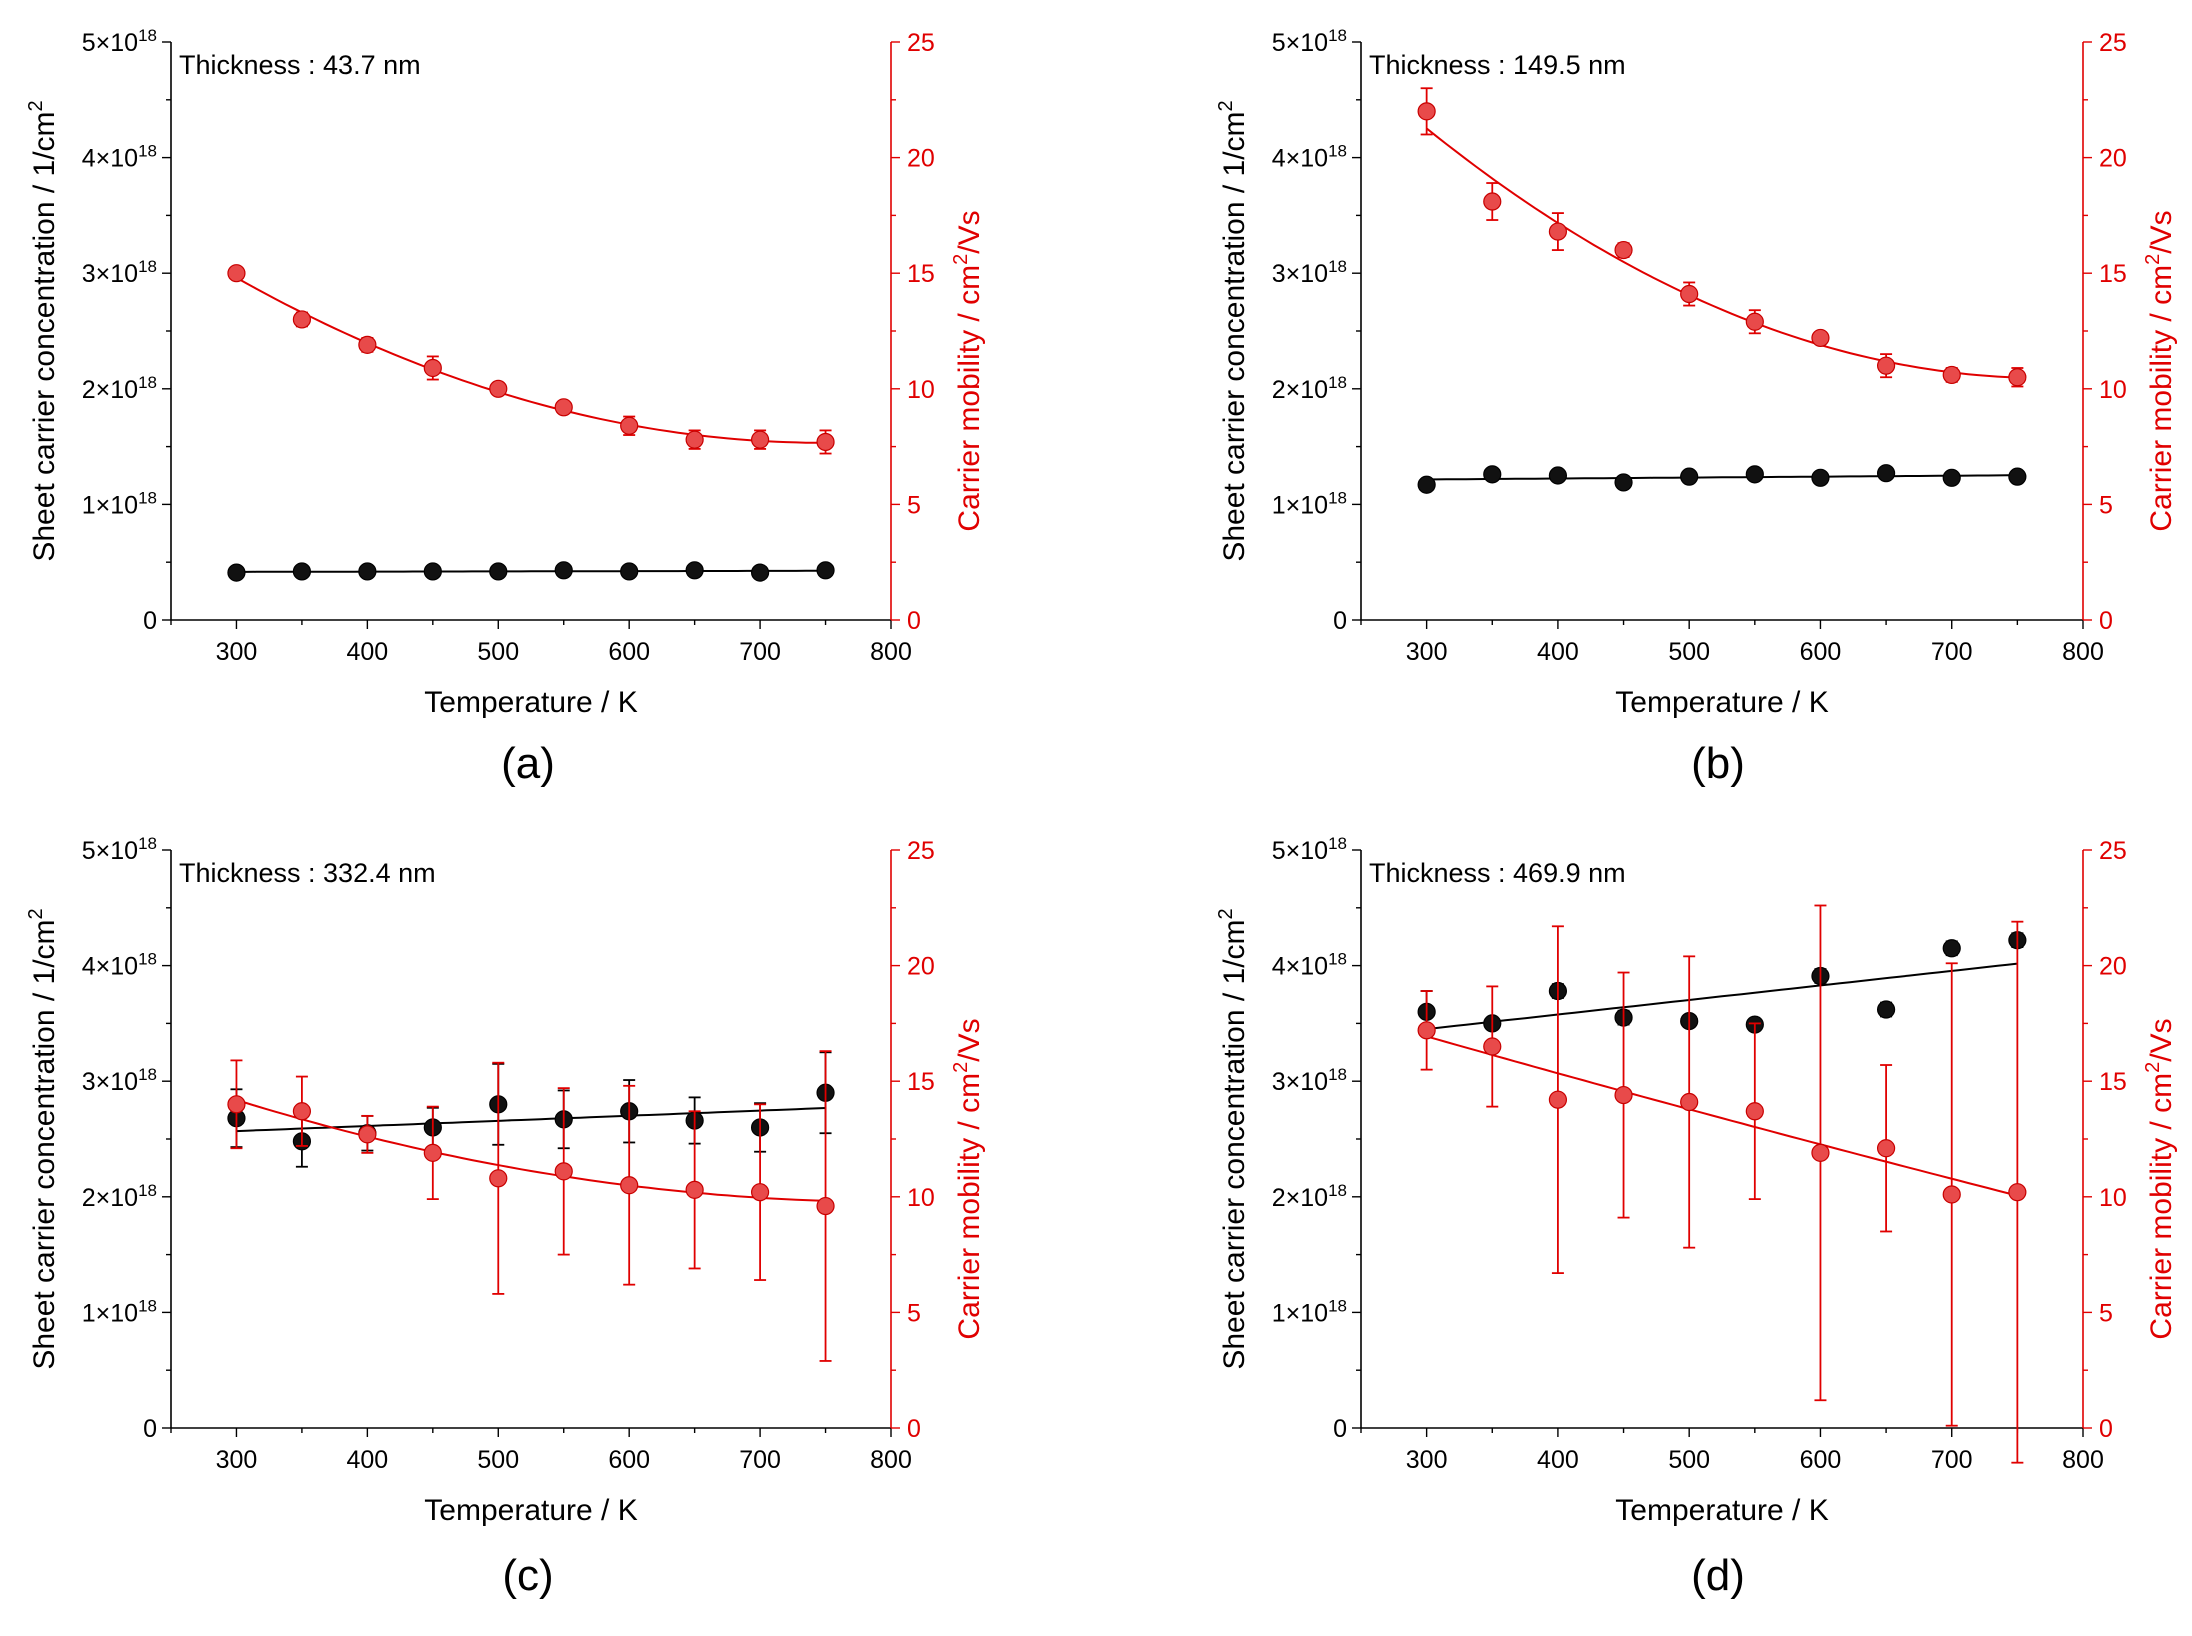 This screenshot has height=1636, width=2192. Describe the element at coordinates (1233, 1138) in the screenshot. I see `y-left-axis-label: Sheet carrier concentration / 1/cm2` at that location.